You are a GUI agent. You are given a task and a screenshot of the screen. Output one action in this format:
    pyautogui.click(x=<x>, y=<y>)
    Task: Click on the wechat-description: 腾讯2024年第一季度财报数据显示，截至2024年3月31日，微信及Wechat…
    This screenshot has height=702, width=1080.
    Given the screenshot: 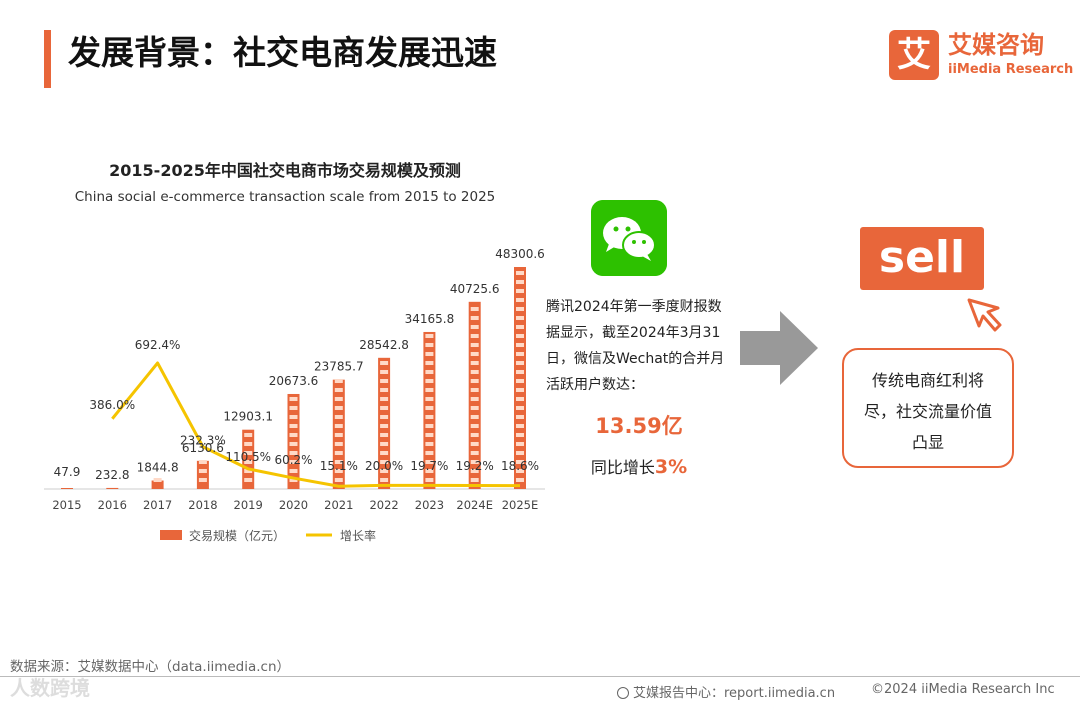 What is the action you would take?
    pyautogui.click(x=635, y=346)
    